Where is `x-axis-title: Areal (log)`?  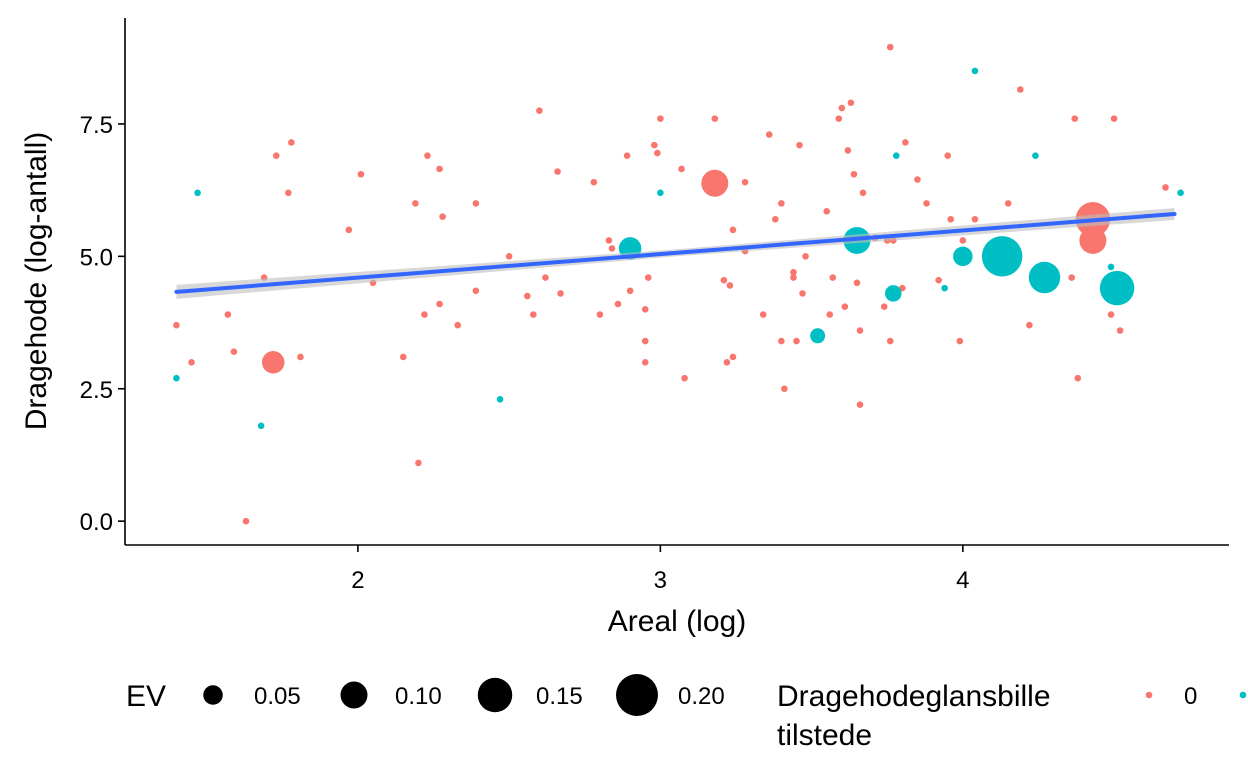 x-axis-title: Areal (log) is located at coordinates (677, 621).